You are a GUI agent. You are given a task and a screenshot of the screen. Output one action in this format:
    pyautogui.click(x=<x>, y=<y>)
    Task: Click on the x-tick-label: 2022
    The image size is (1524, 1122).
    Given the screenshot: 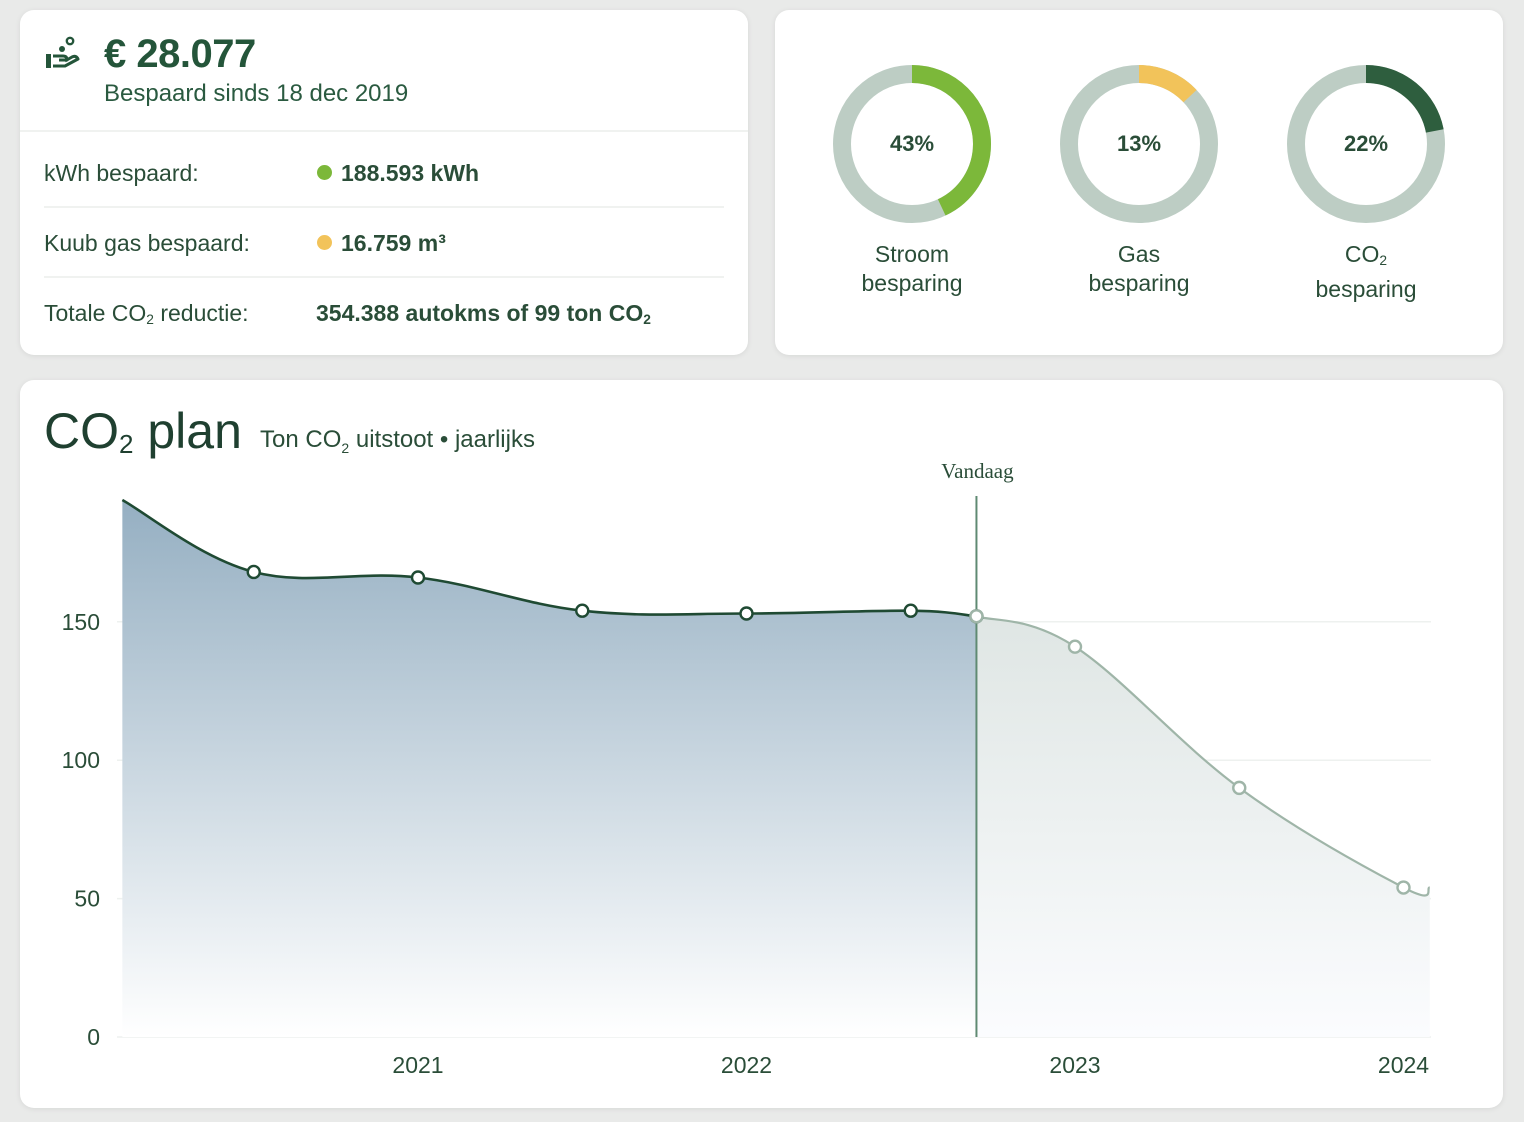 What is the action you would take?
    pyautogui.click(x=746, y=1065)
    